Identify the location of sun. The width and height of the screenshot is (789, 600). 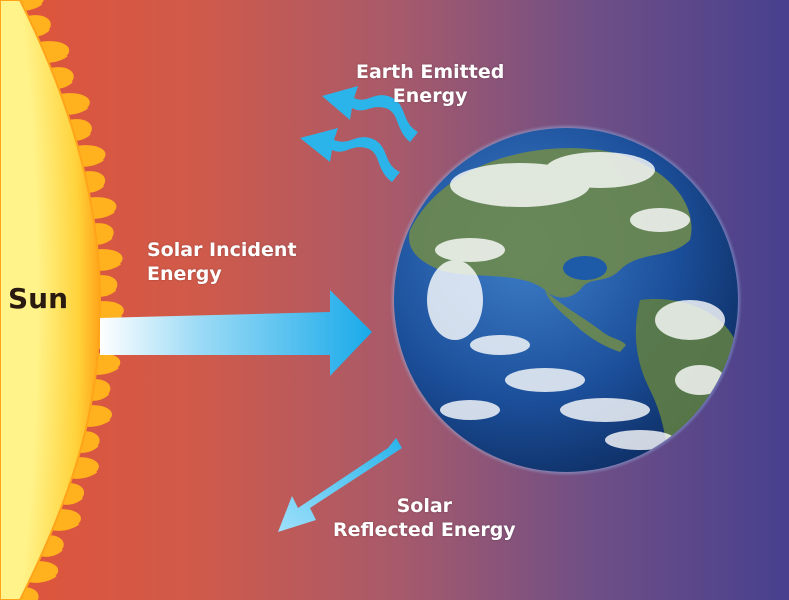
(51, 300).